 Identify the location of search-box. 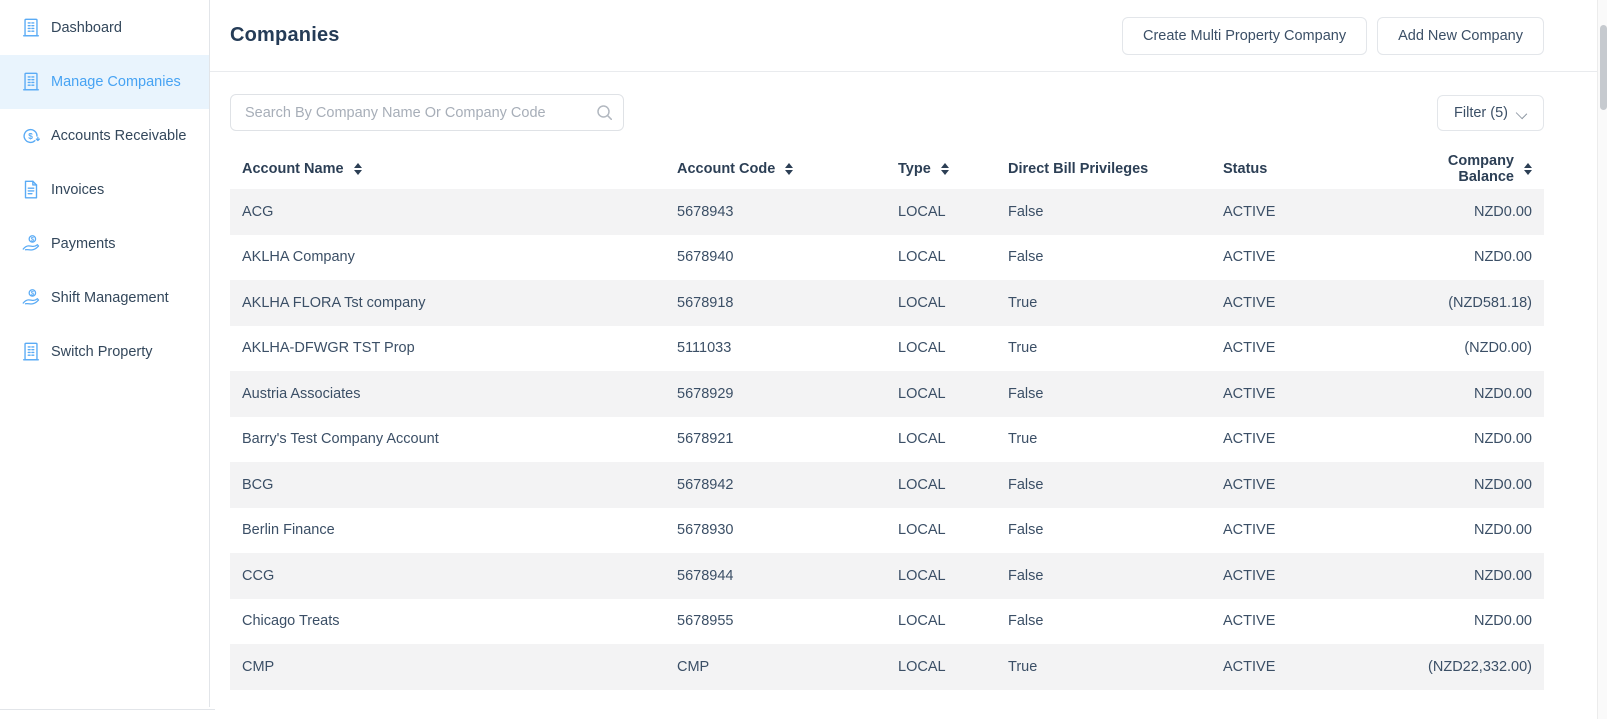
(427, 112).